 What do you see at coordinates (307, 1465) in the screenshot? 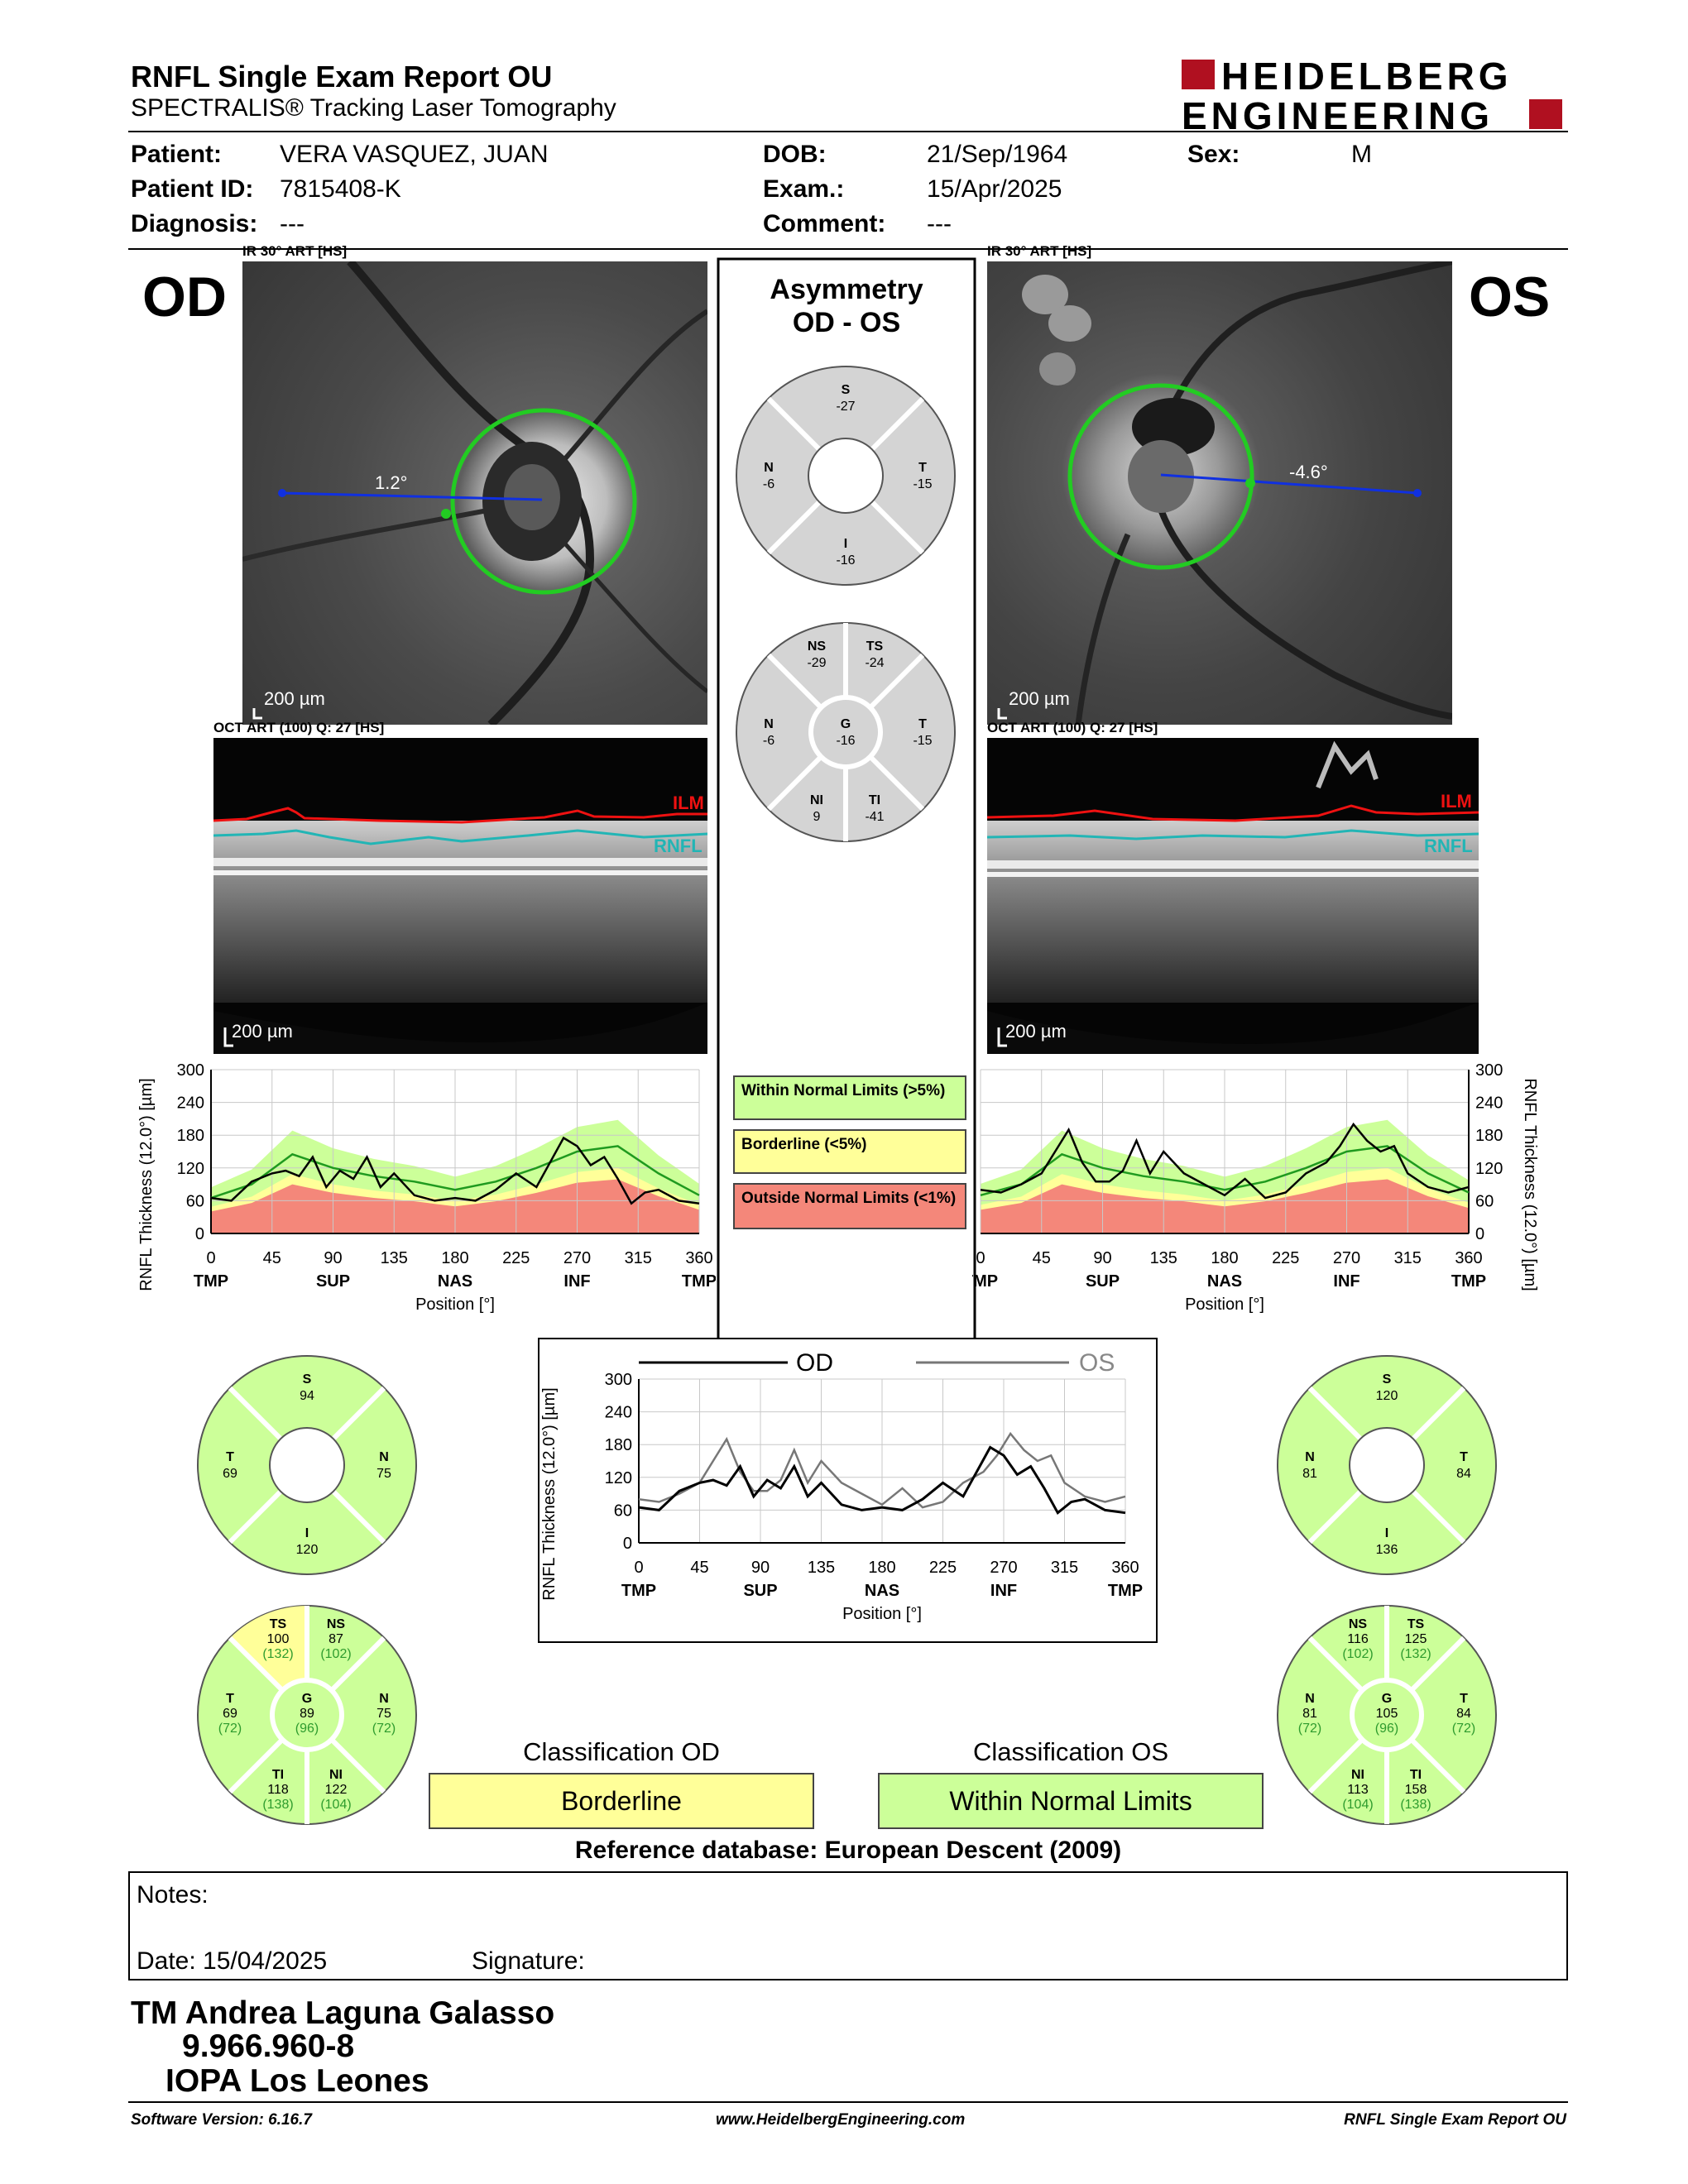
I see `od-quadrant-chart: S 94 T 69 N 75 I 120` at bounding box center [307, 1465].